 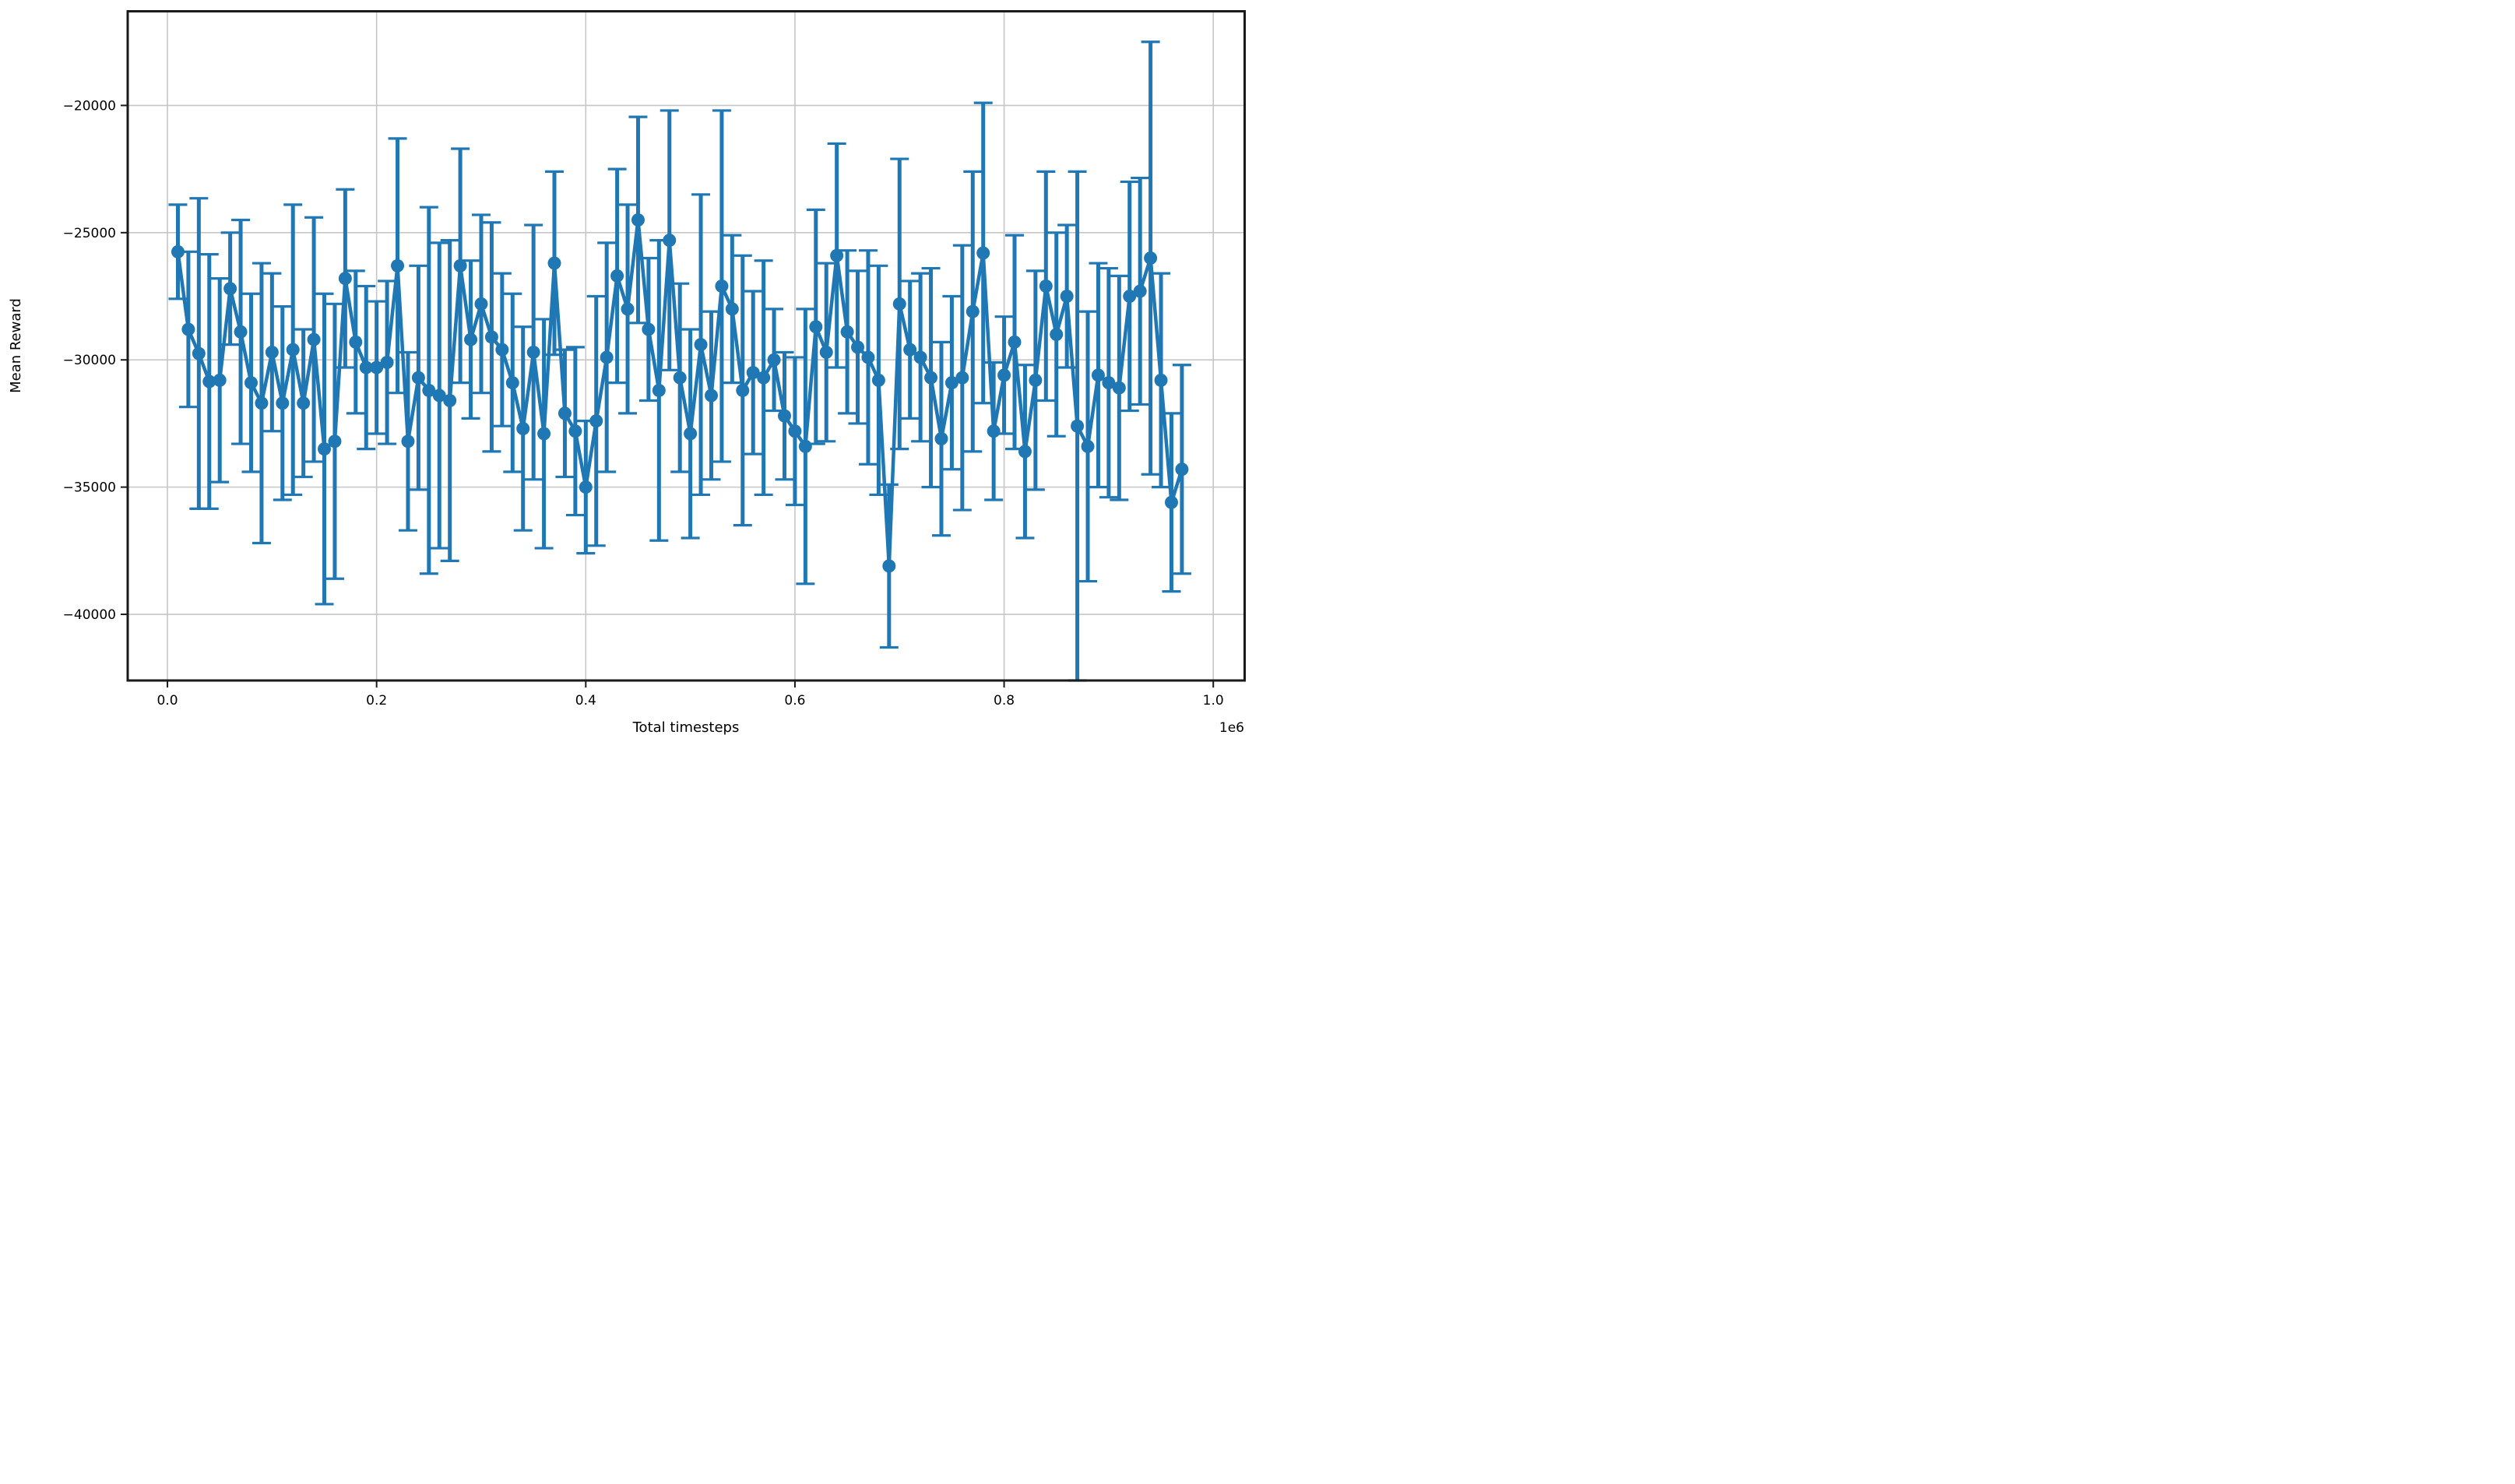 What do you see at coordinates (585, 701) in the screenshot?
I see `x-tick-label: 0.4` at bounding box center [585, 701].